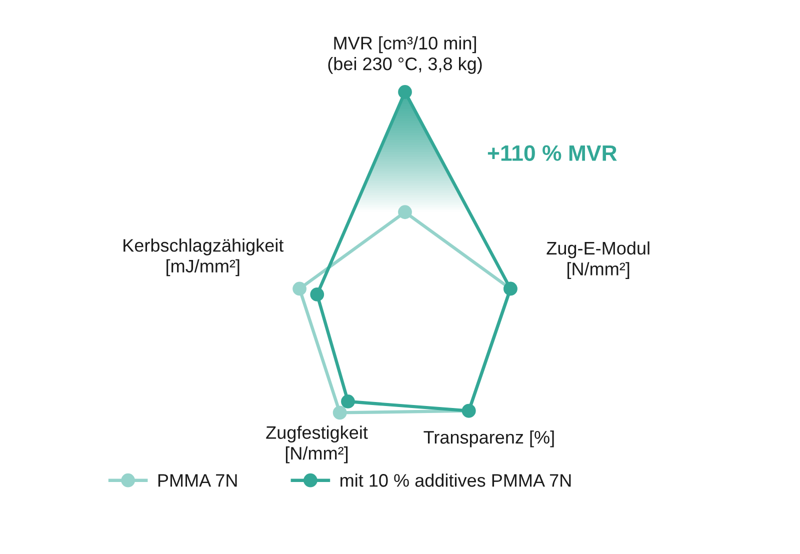 The width and height of the screenshot is (800, 554). I want to click on spoke-label: Kerbschlagzähigkeit [mJ/mm²], so click(204, 257).